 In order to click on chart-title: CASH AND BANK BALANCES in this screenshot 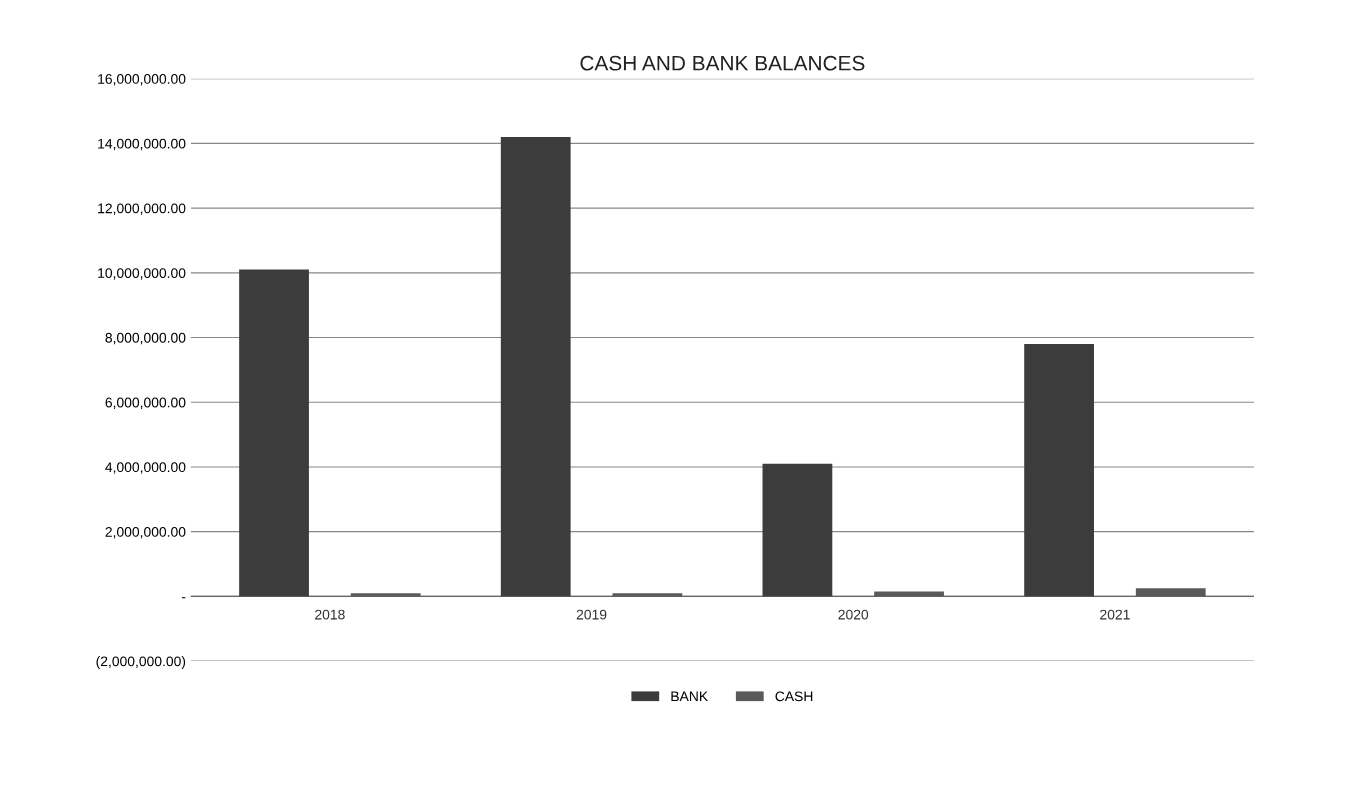, I will do `click(722, 63)`.